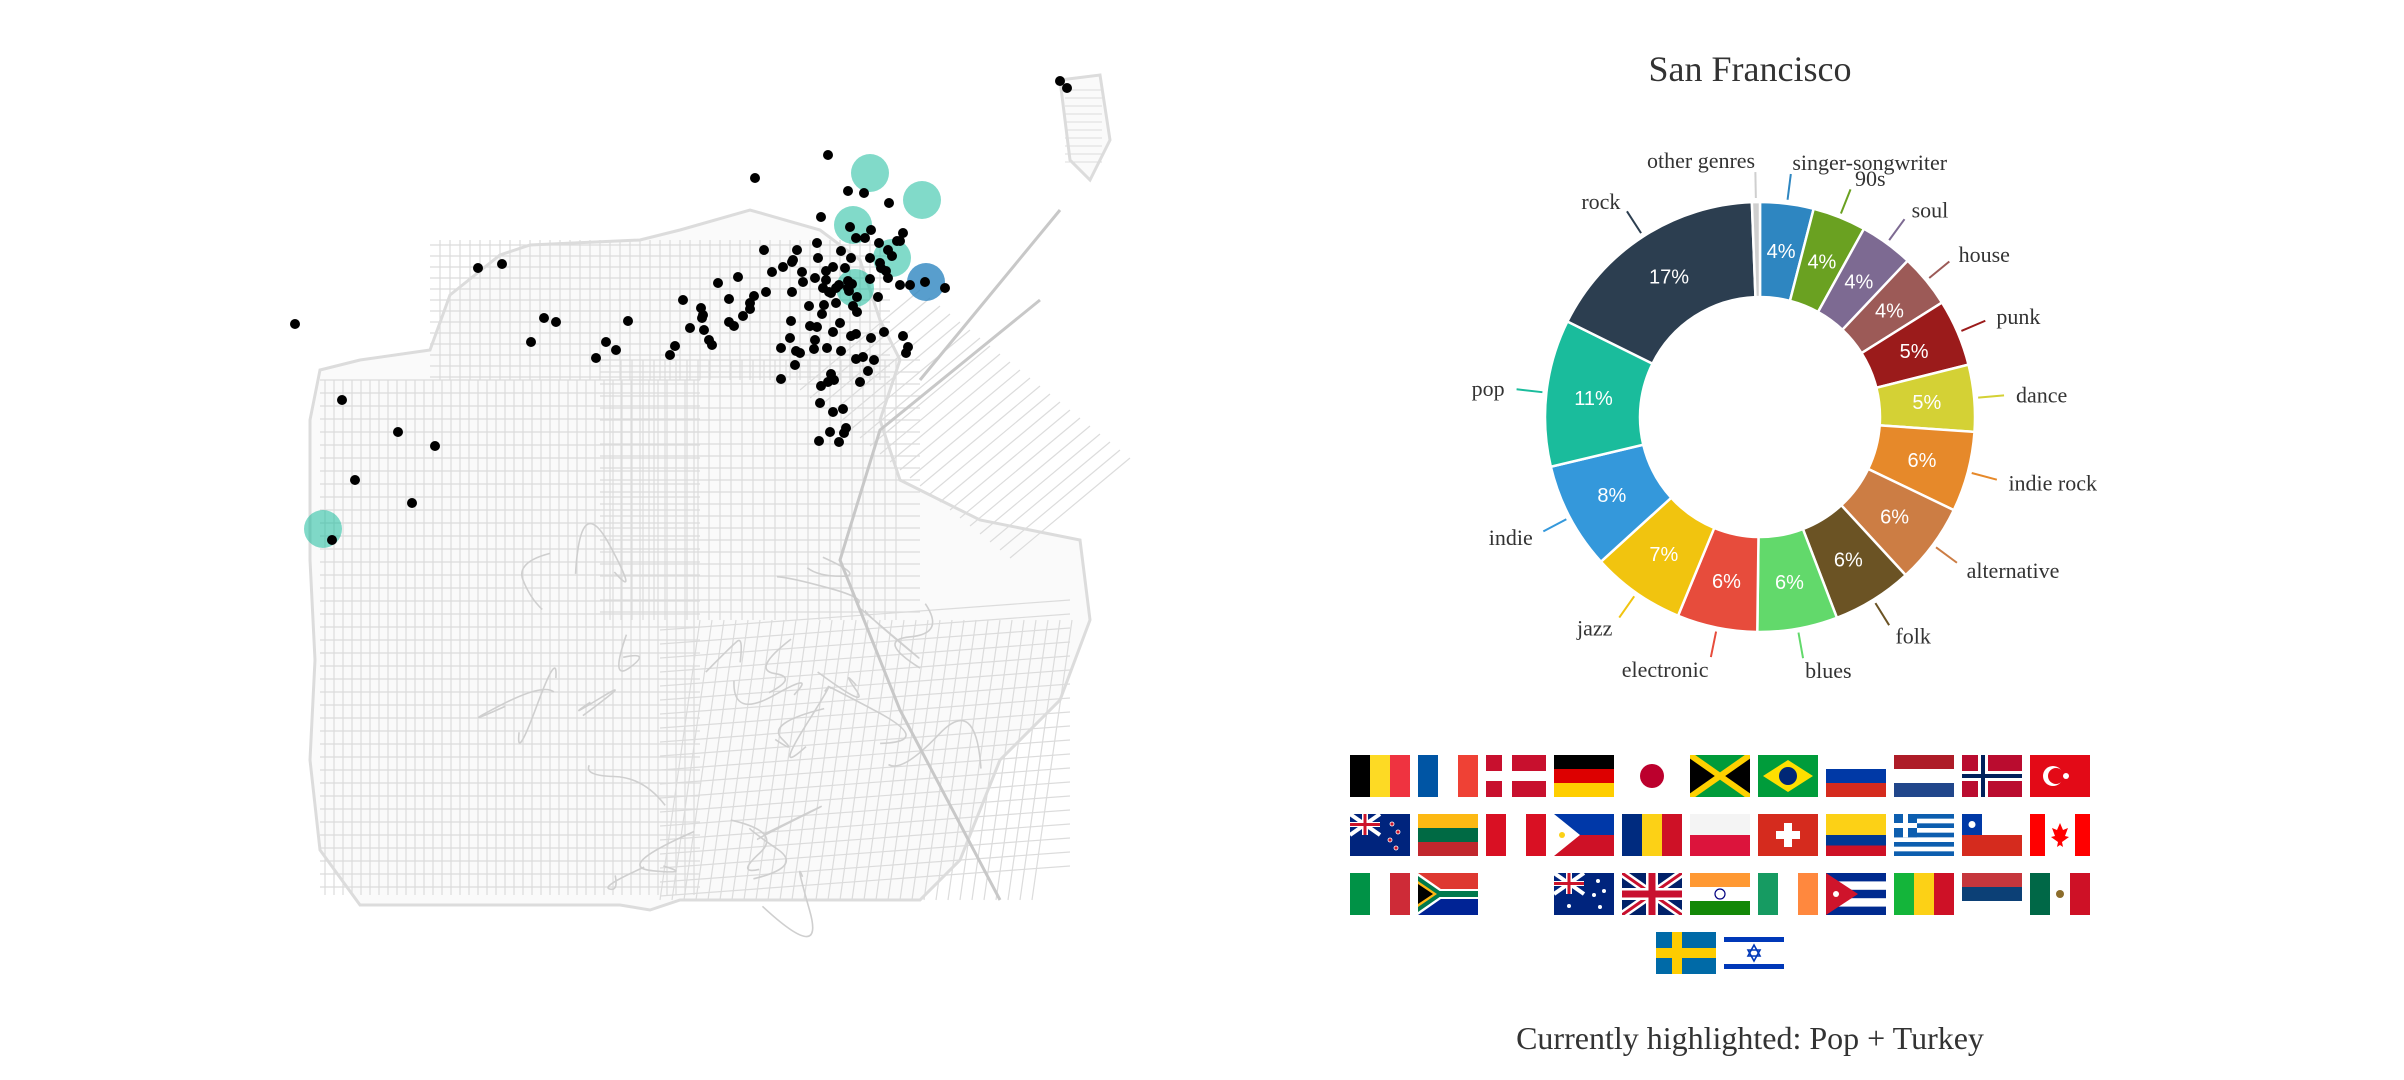 The image size is (2404, 1080). What do you see at coordinates (1924, 894) in the screenshot?
I see `mali-flag` at bounding box center [1924, 894].